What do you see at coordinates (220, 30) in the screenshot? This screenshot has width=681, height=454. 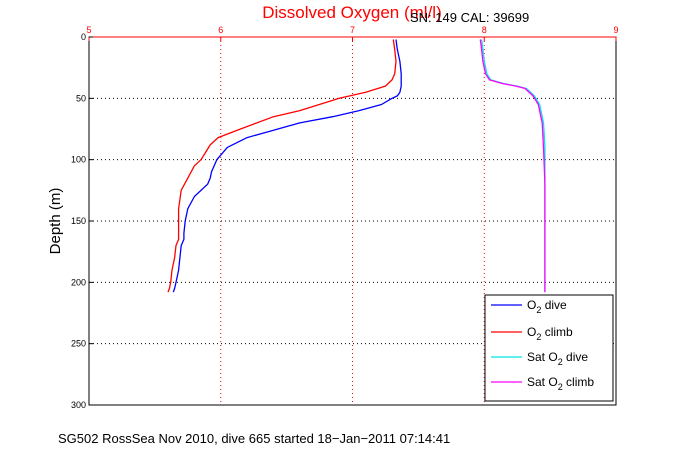 I see `x-tick-label: 6` at bounding box center [220, 30].